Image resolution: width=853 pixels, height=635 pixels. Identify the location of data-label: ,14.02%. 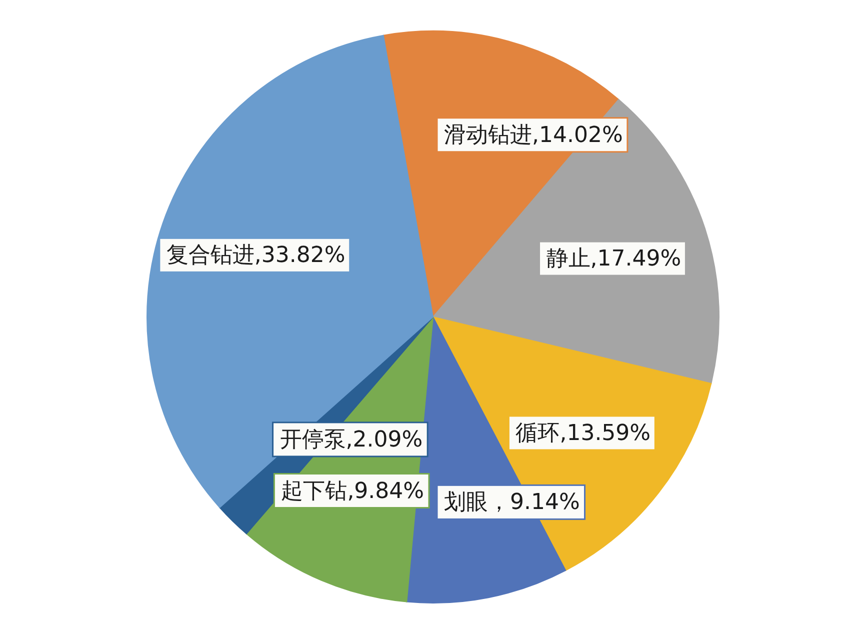
(577, 135).